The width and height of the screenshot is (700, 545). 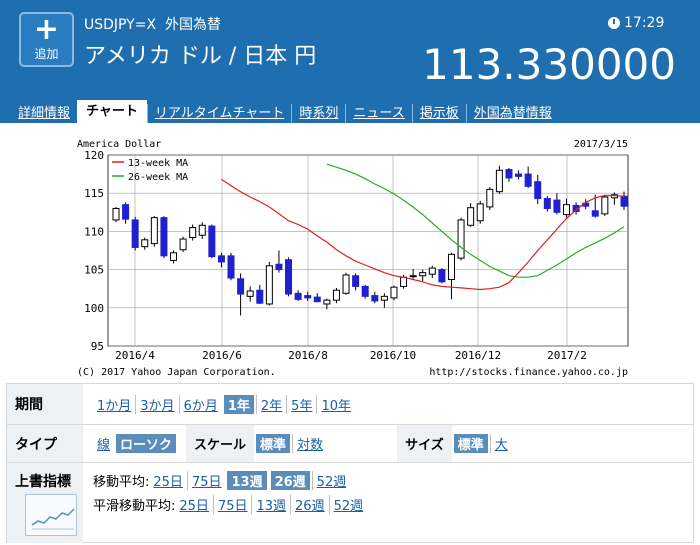 I want to click on indicator-thumbnail-icon, so click(x=51, y=515).